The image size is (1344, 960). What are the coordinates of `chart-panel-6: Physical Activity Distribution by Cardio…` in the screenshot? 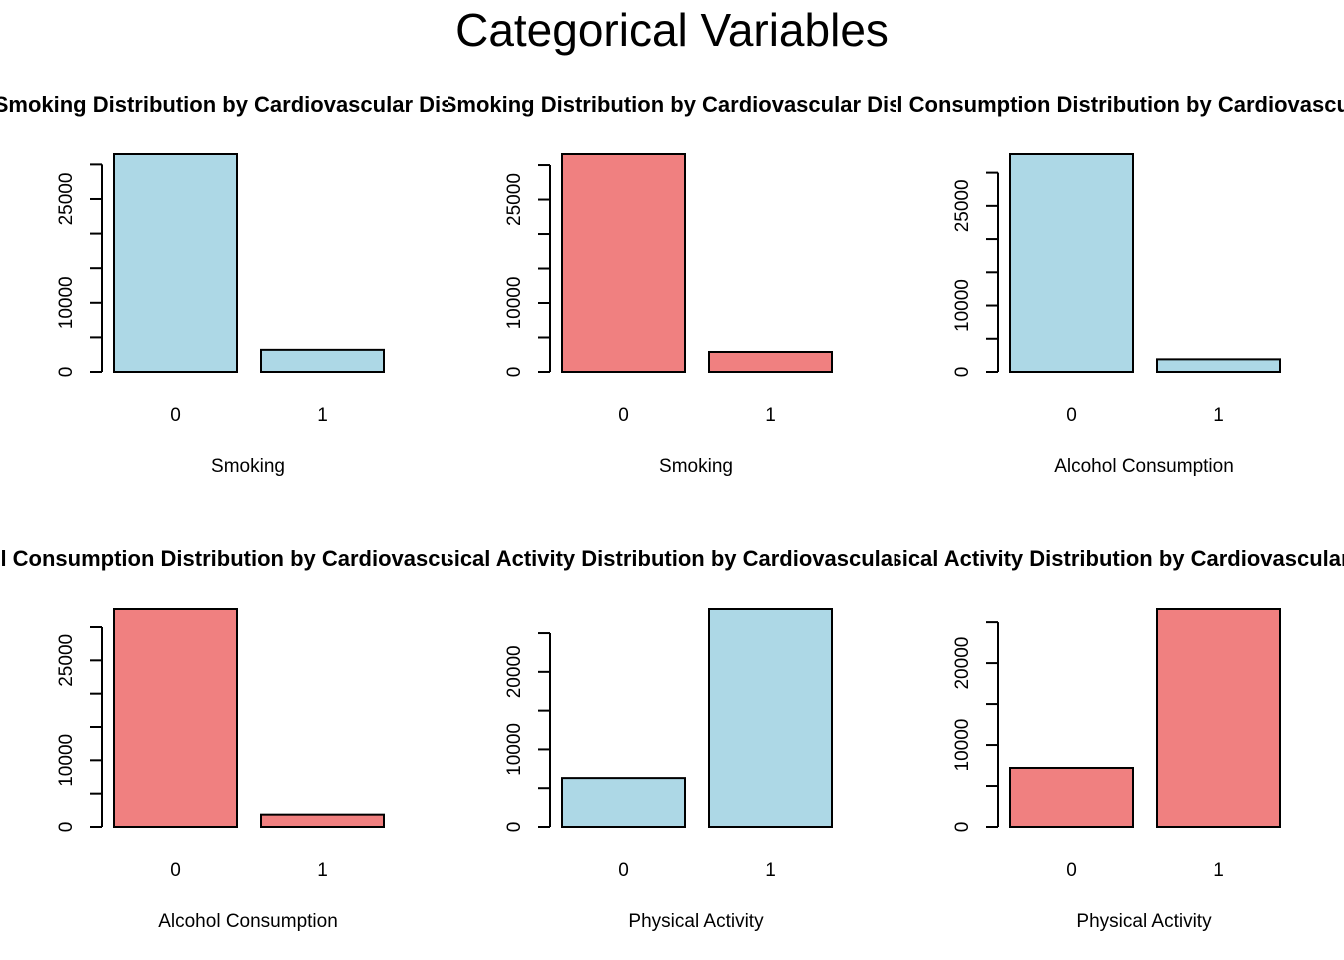 It's located at (1096, 739).